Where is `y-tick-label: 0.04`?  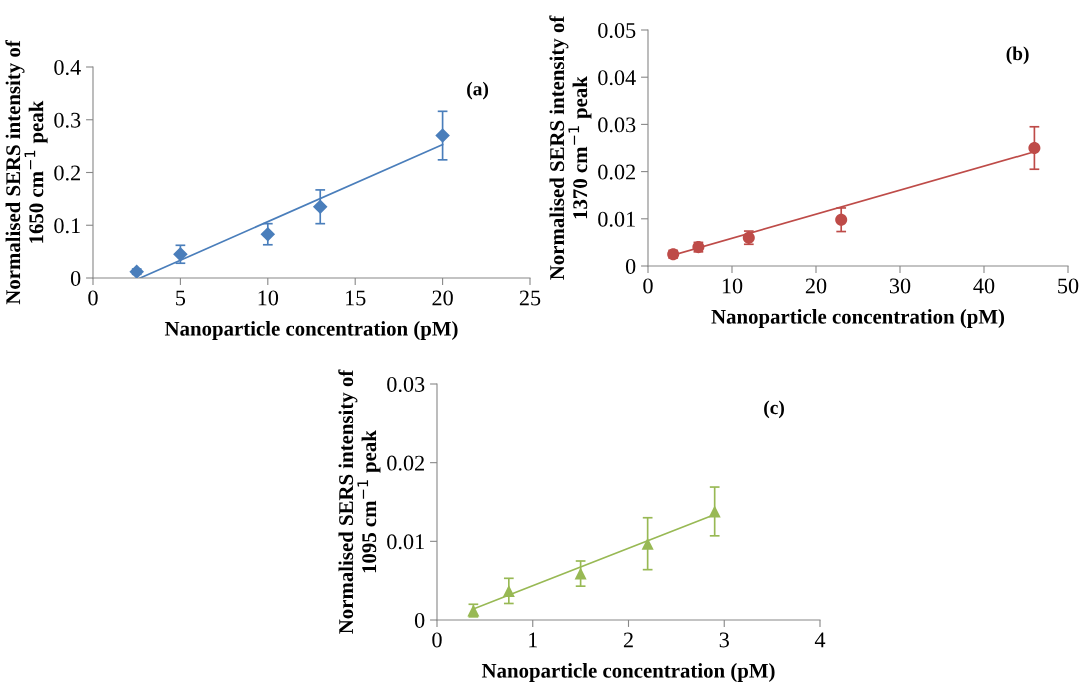
y-tick-label: 0.04 is located at coordinates (617, 78).